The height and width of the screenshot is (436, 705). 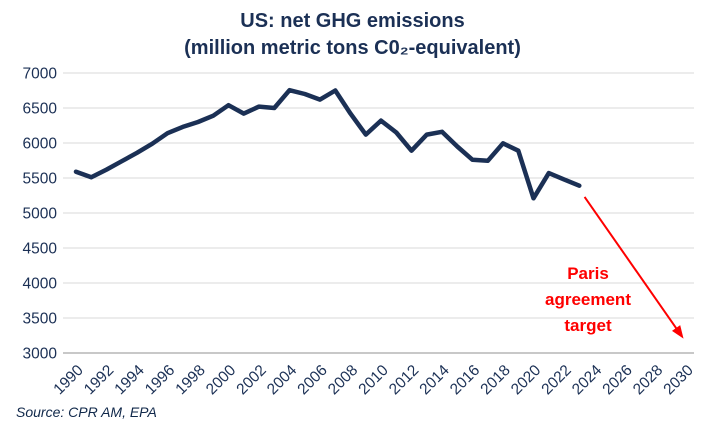 What do you see at coordinates (404, 380) in the screenshot?
I see `x-tick-label: 2012` at bounding box center [404, 380].